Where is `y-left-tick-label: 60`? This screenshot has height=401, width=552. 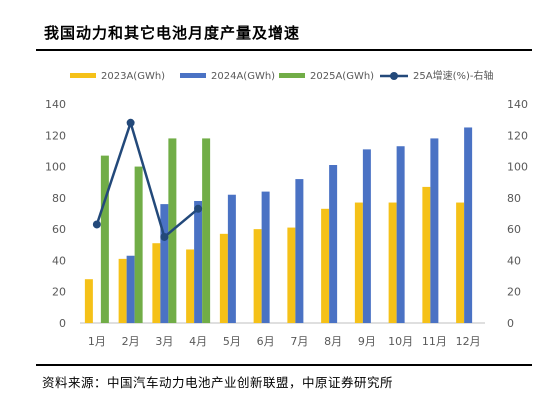
y-left-tick-label: 60 is located at coordinates (59, 229).